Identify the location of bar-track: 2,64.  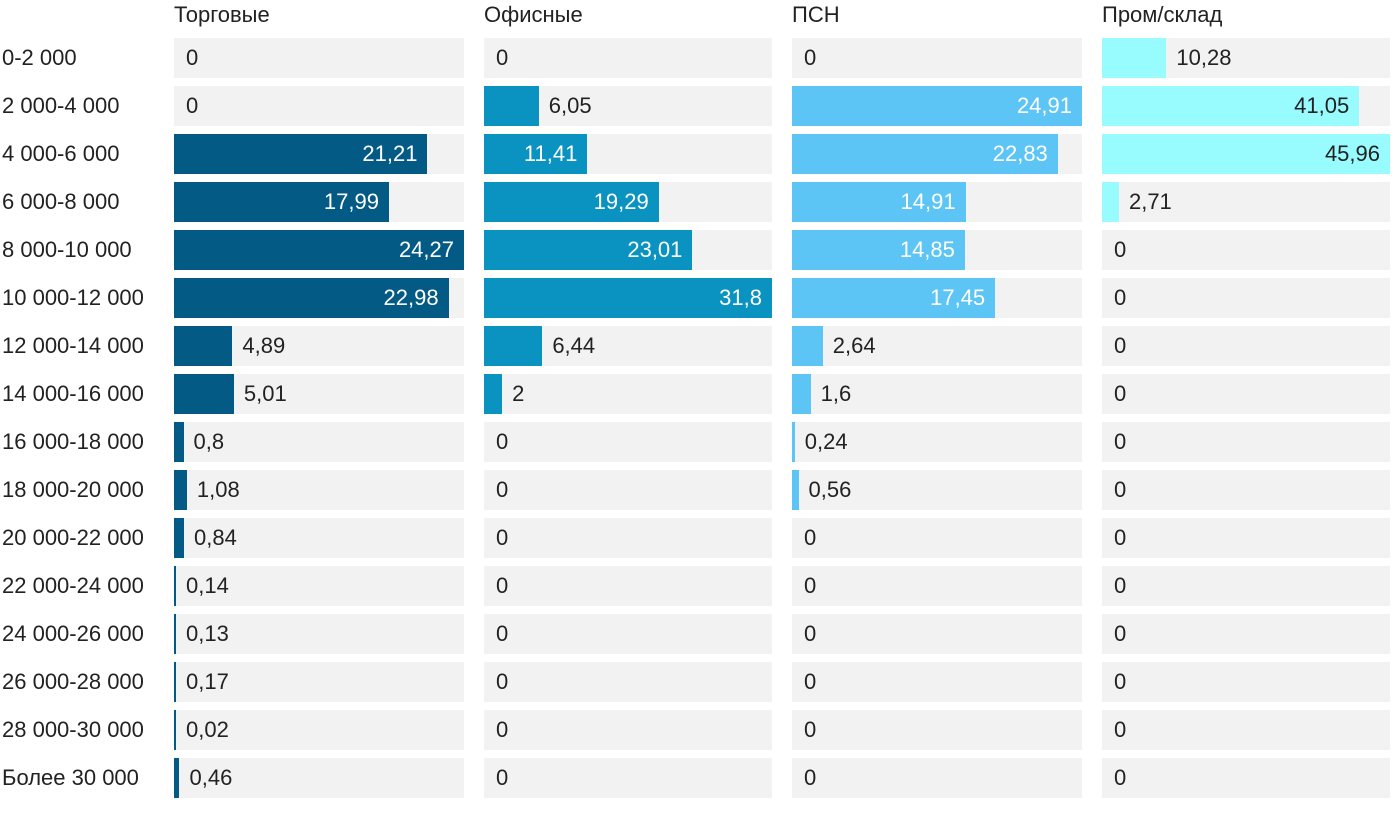
(937, 346).